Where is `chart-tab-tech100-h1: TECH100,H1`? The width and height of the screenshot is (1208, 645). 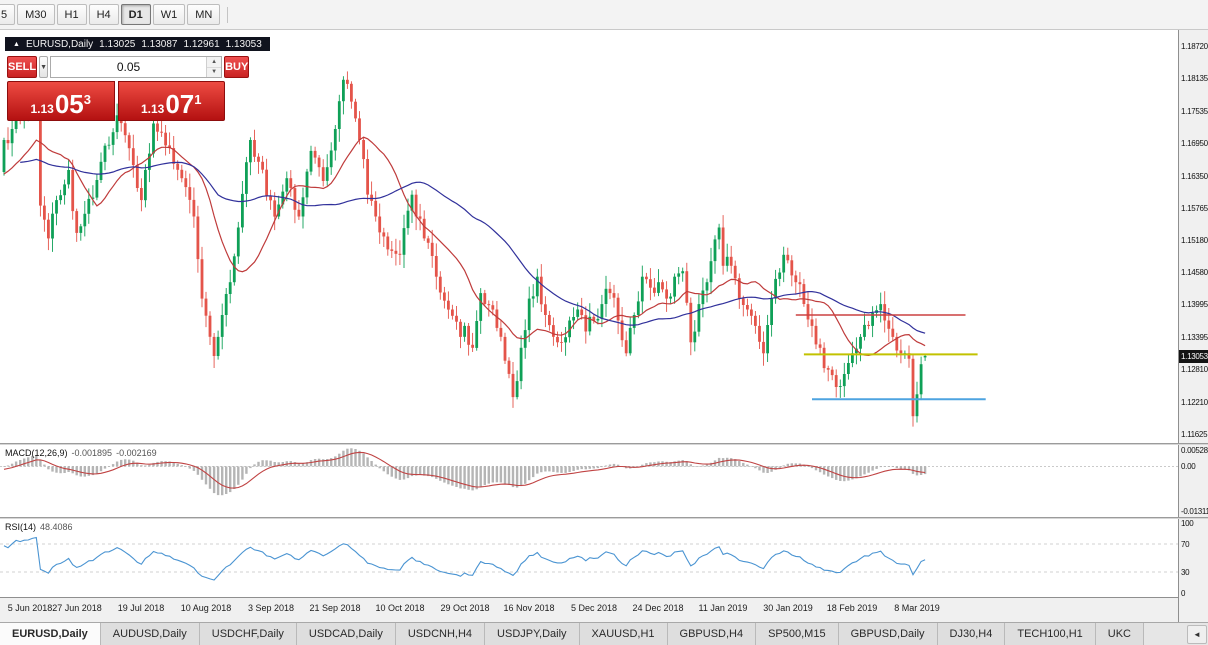 chart-tab-tech100-h1: TECH100,H1 is located at coordinates (1050, 634).